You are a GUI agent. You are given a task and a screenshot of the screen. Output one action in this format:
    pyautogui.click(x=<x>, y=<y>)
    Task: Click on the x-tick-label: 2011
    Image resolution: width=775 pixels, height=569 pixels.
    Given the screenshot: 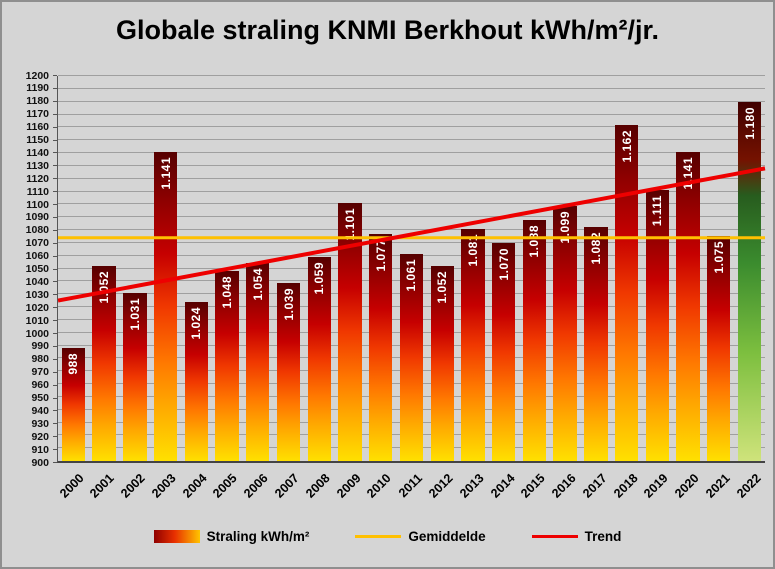 What is the action you would take?
    pyautogui.click(x=410, y=486)
    